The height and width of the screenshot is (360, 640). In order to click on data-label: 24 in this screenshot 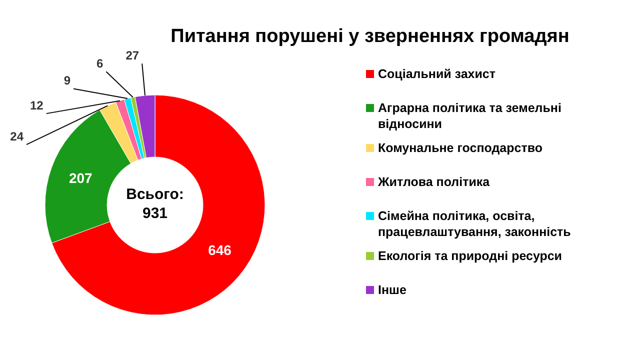, I will do `click(17, 137)`.